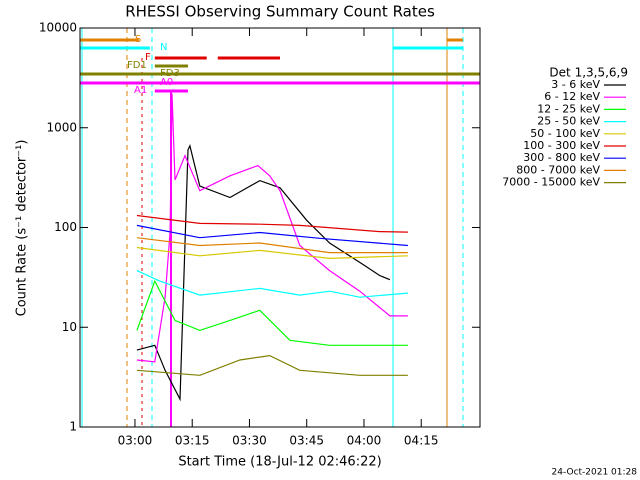 The width and height of the screenshot is (640, 480). What do you see at coordinates (558, 169) in the screenshot?
I see `legend-label: 800 - 7000 keV` at bounding box center [558, 169].